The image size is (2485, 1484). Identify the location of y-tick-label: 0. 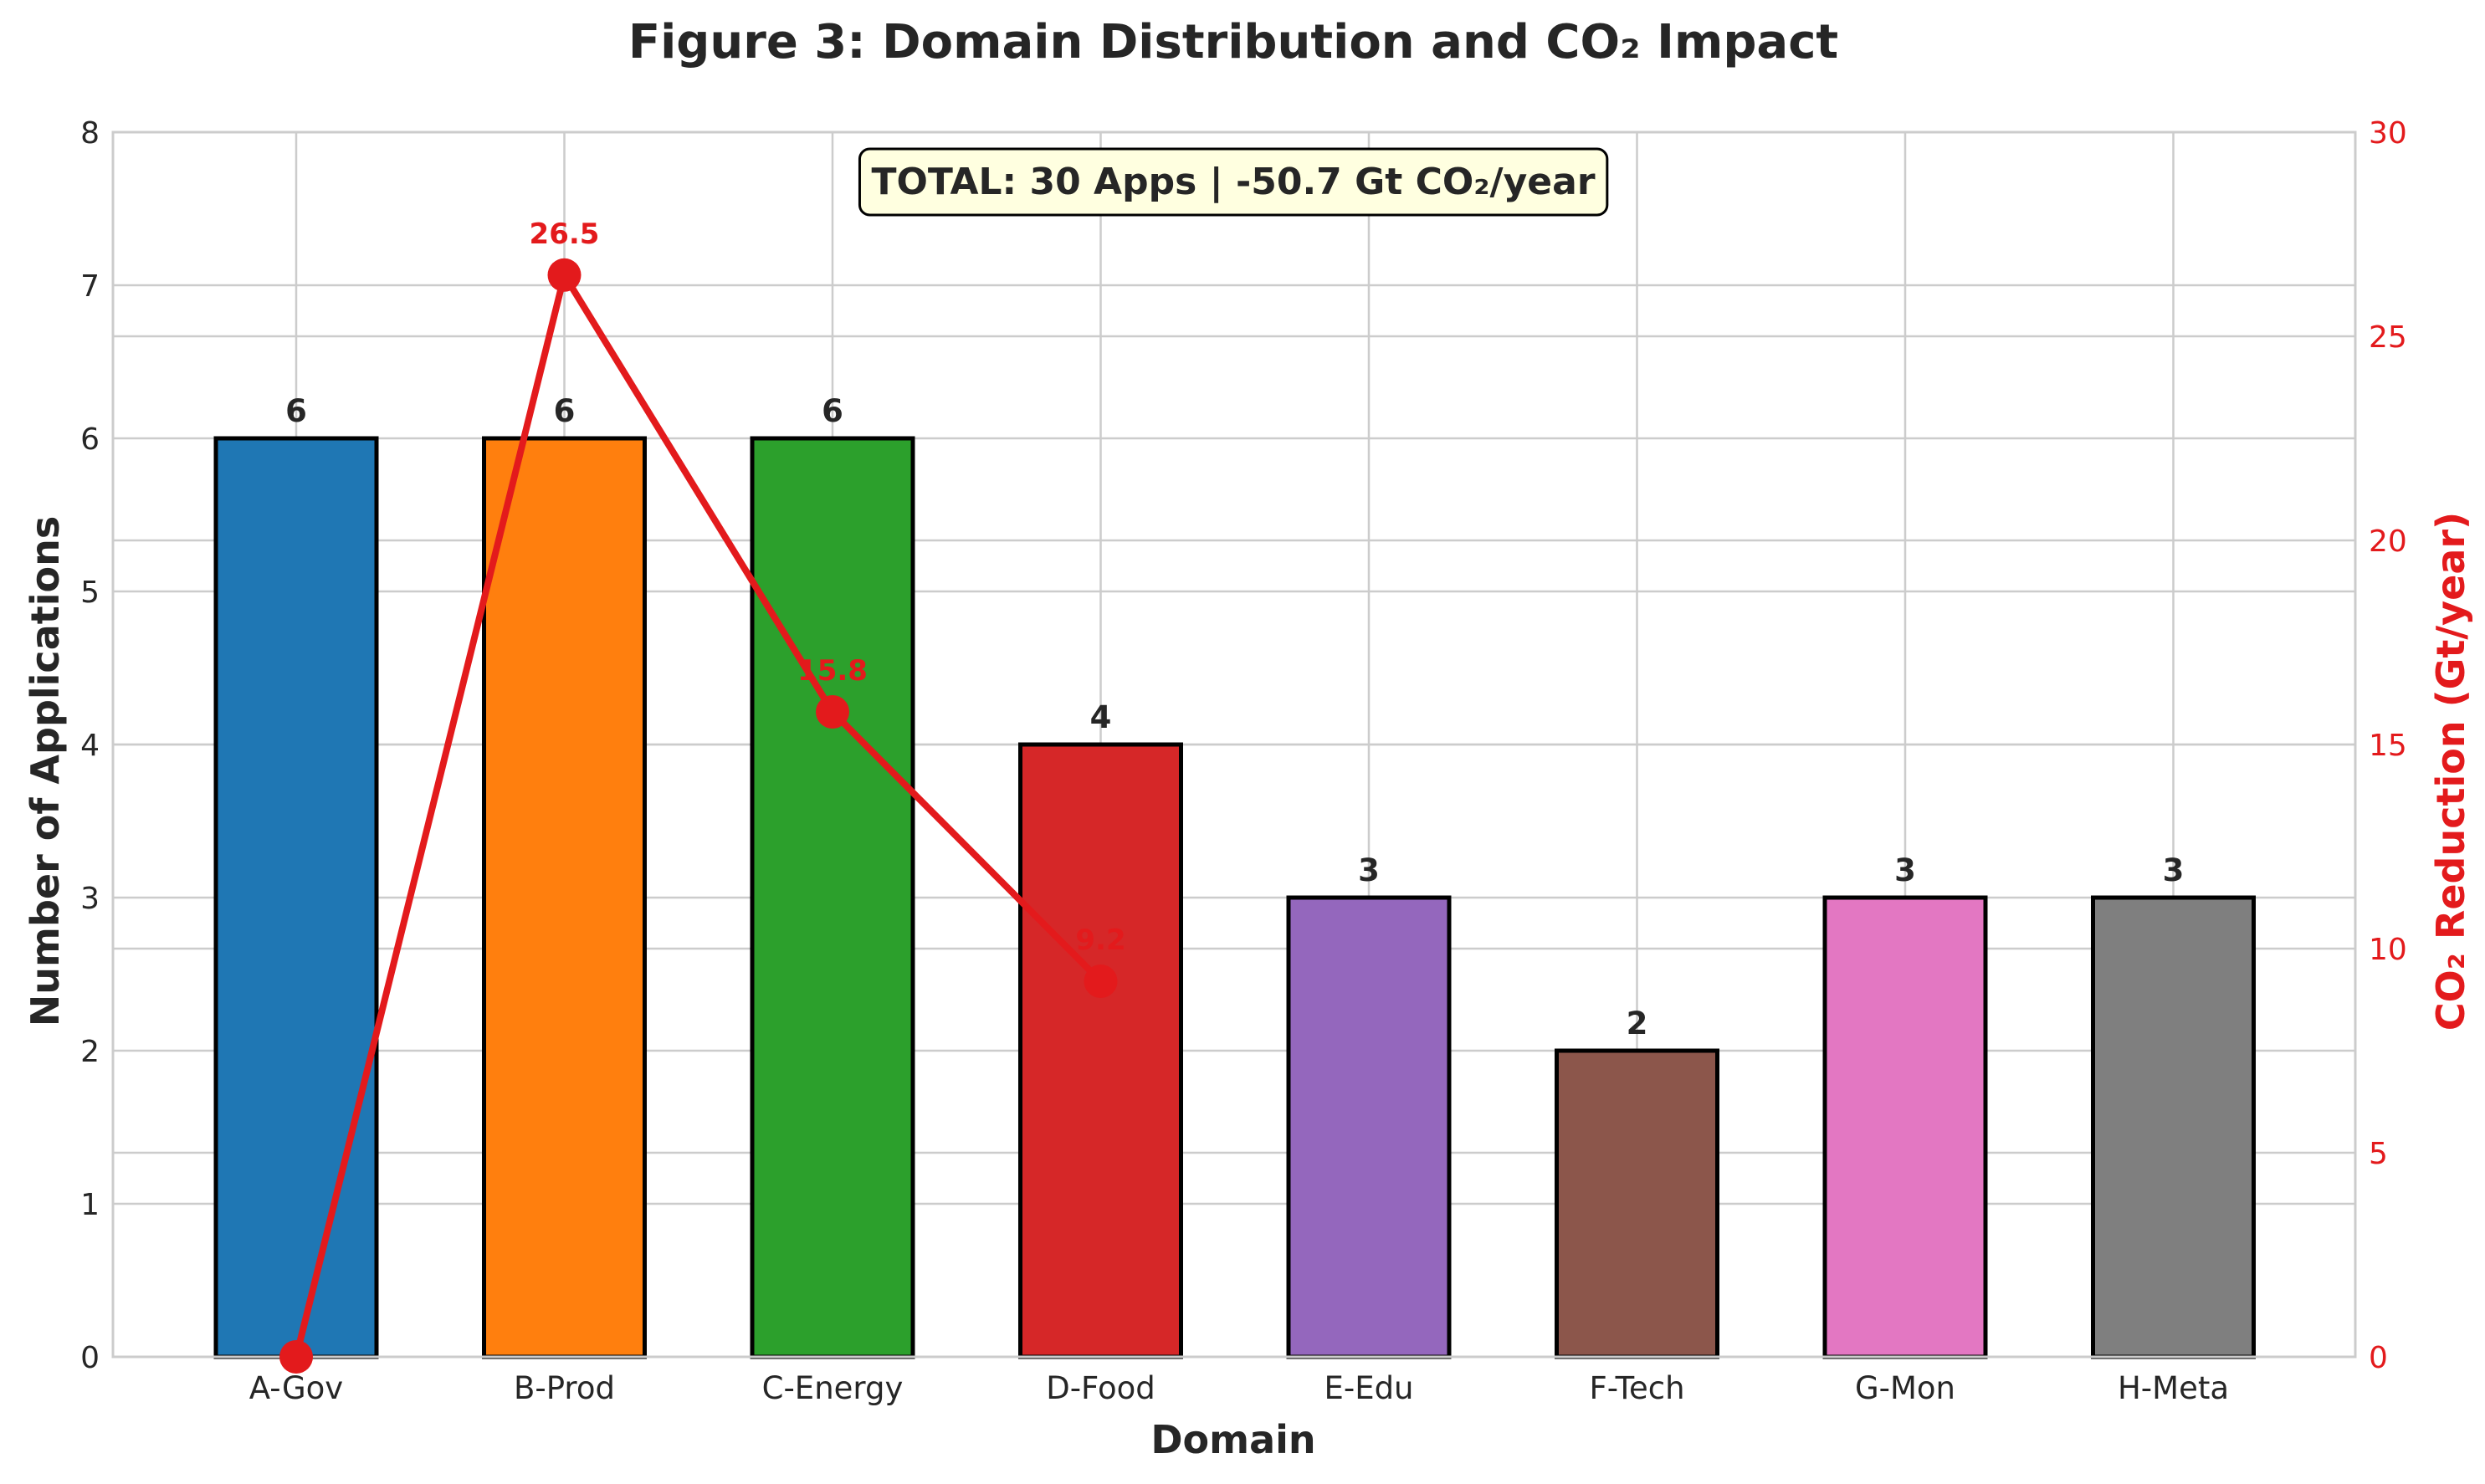
(90, 1358).